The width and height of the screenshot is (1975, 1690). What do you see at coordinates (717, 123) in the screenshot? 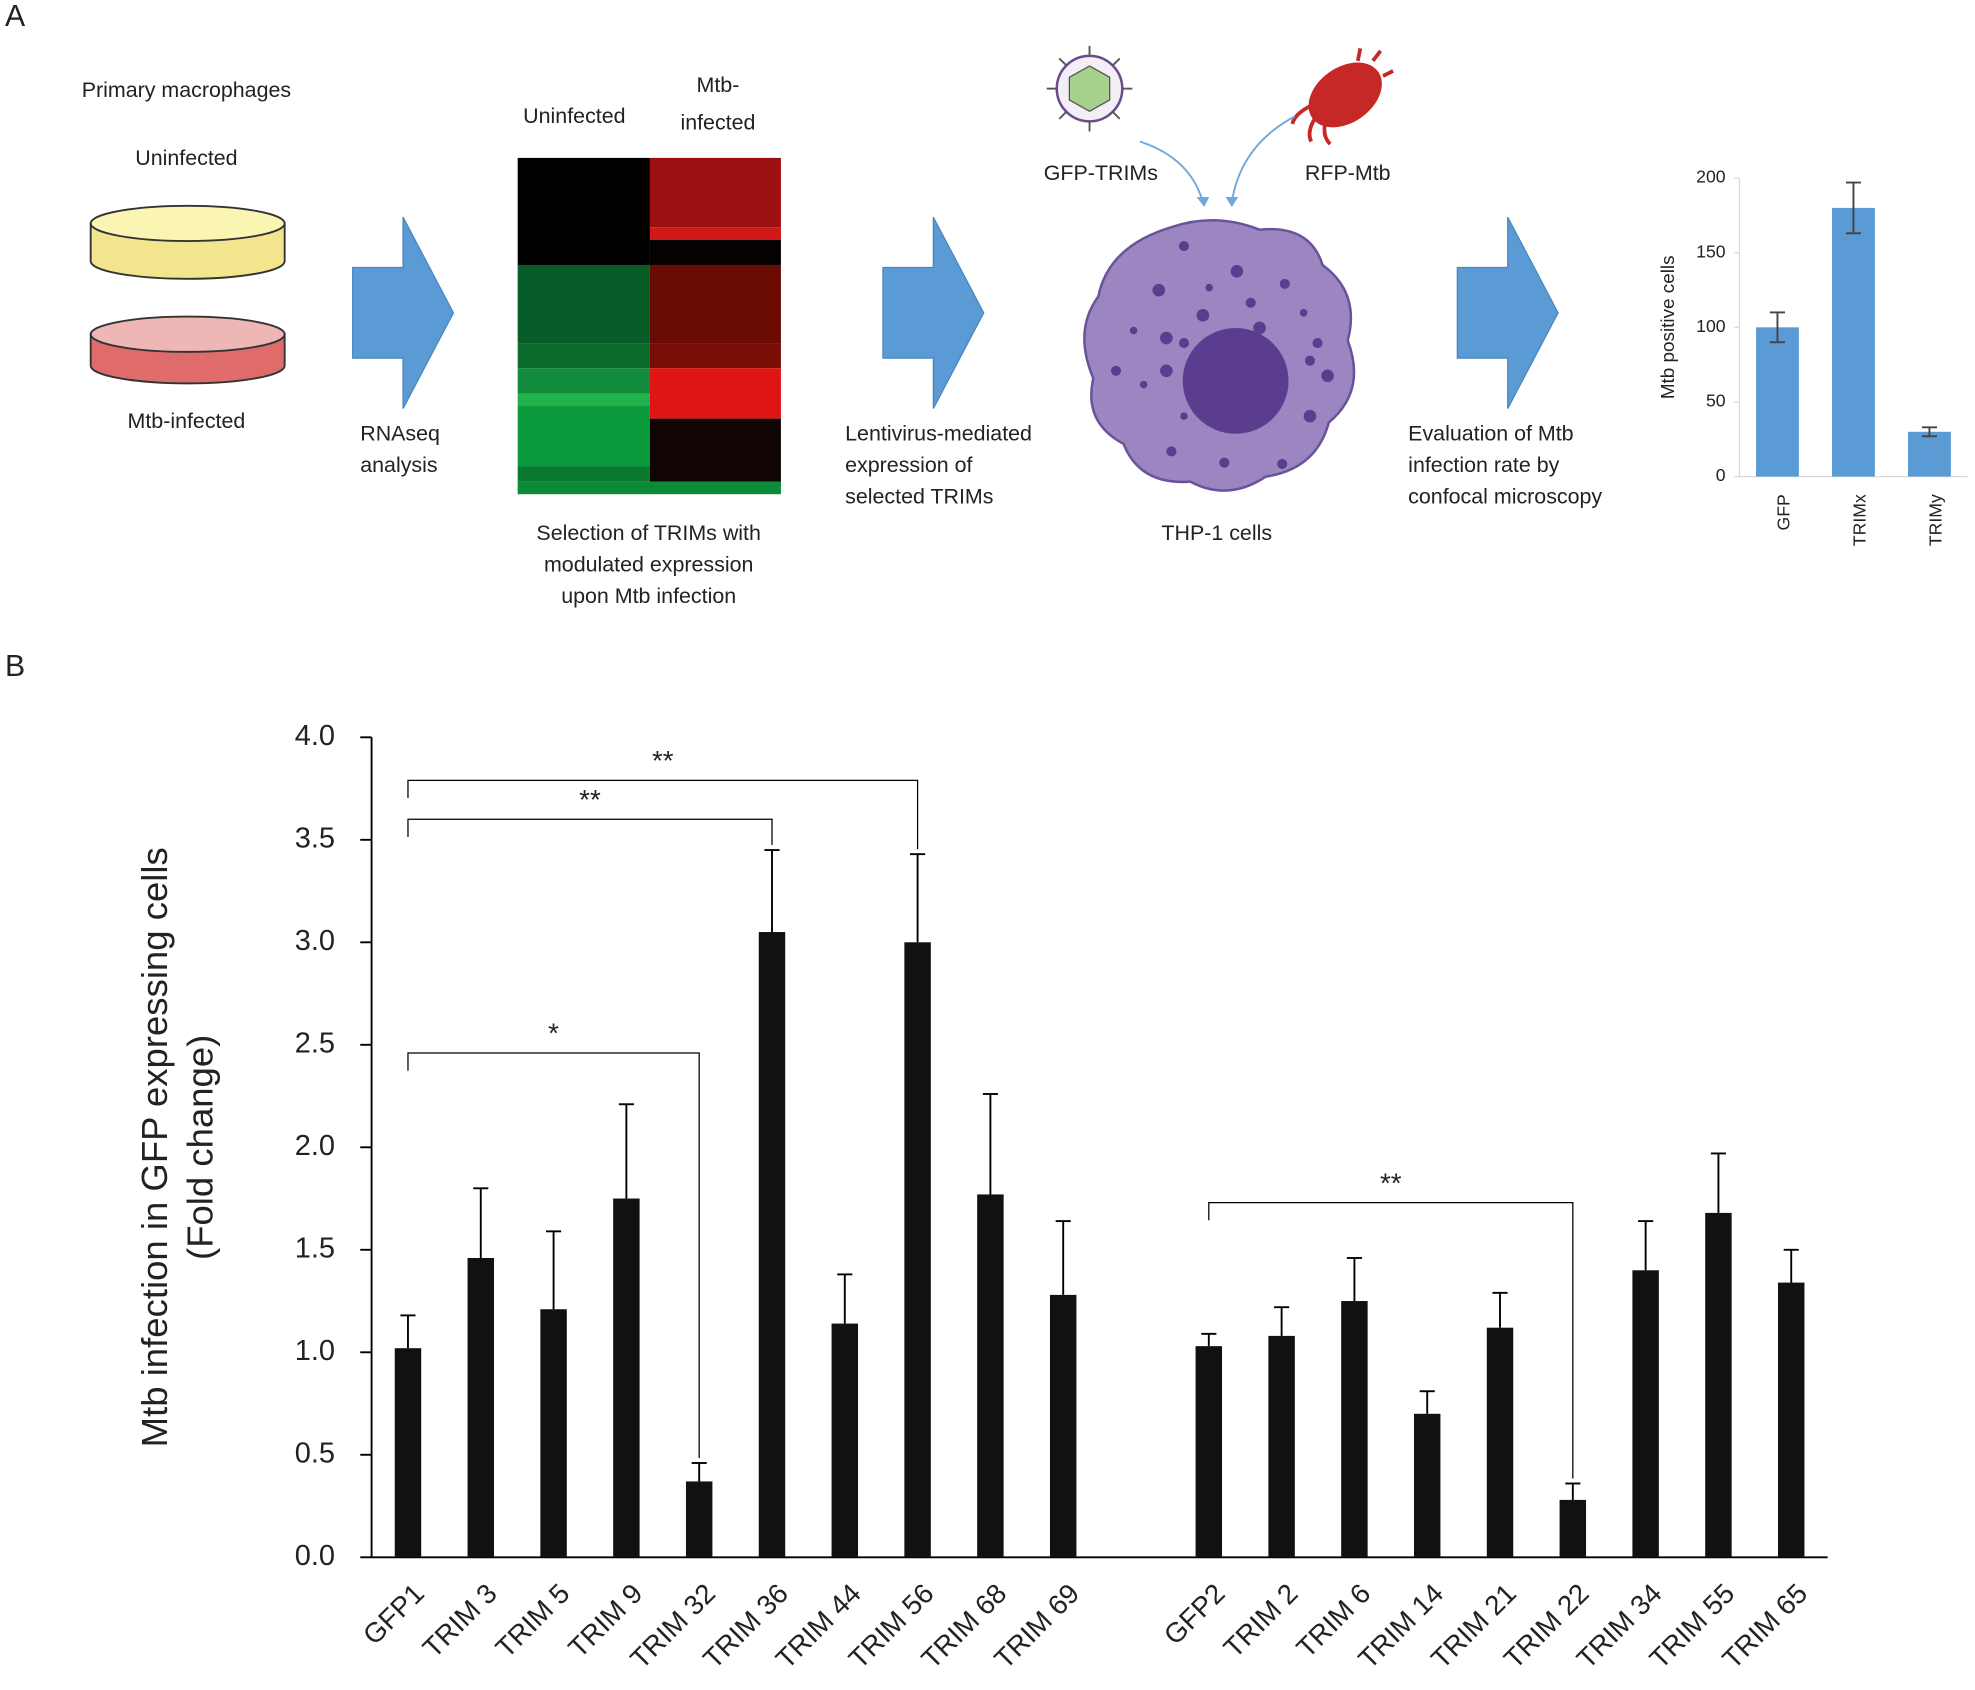
I see `label: infected` at bounding box center [717, 123].